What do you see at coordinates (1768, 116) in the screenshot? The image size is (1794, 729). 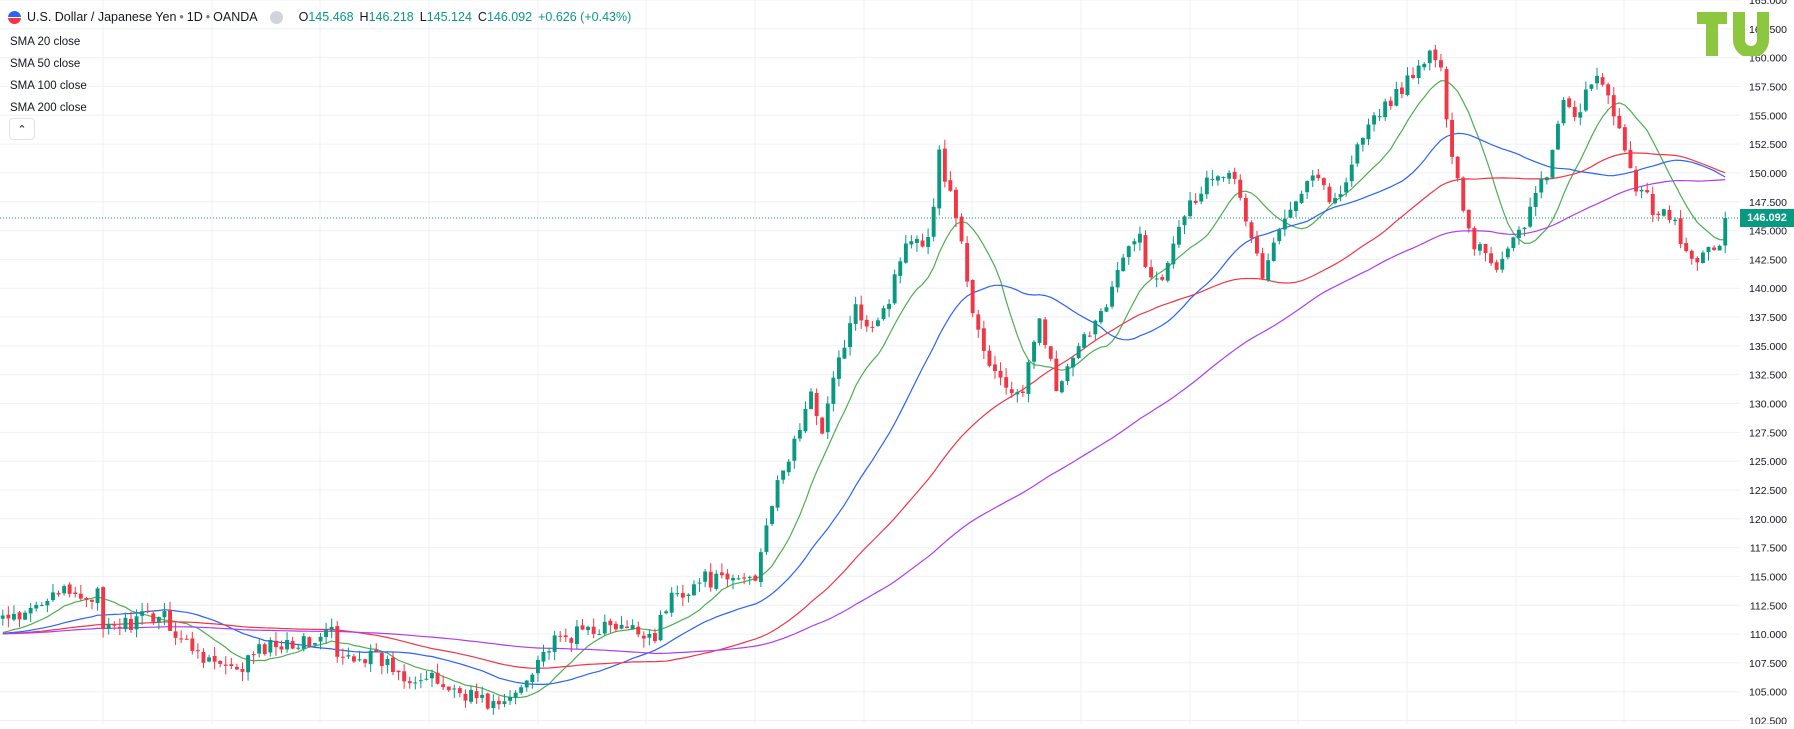 I see `price-axis-label: 155.000` at bounding box center [1768, 116].